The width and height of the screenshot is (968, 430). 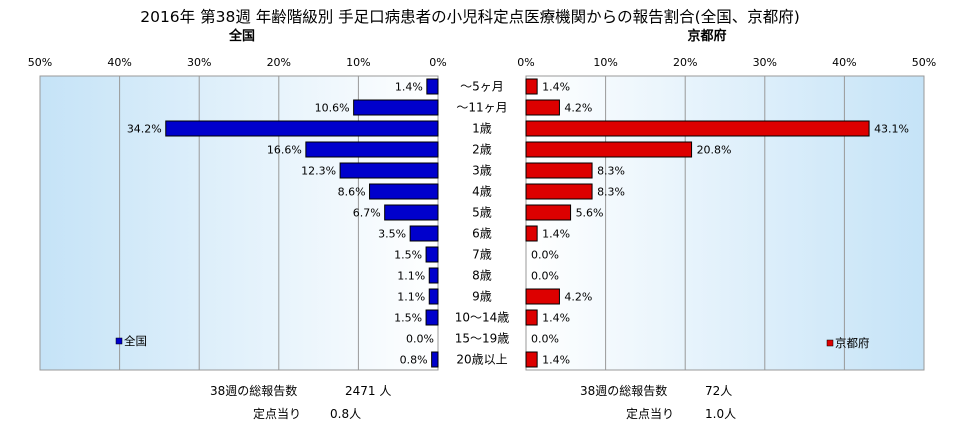 I want to click on national-value-label: 34.2%, so click(x=144, y=129).